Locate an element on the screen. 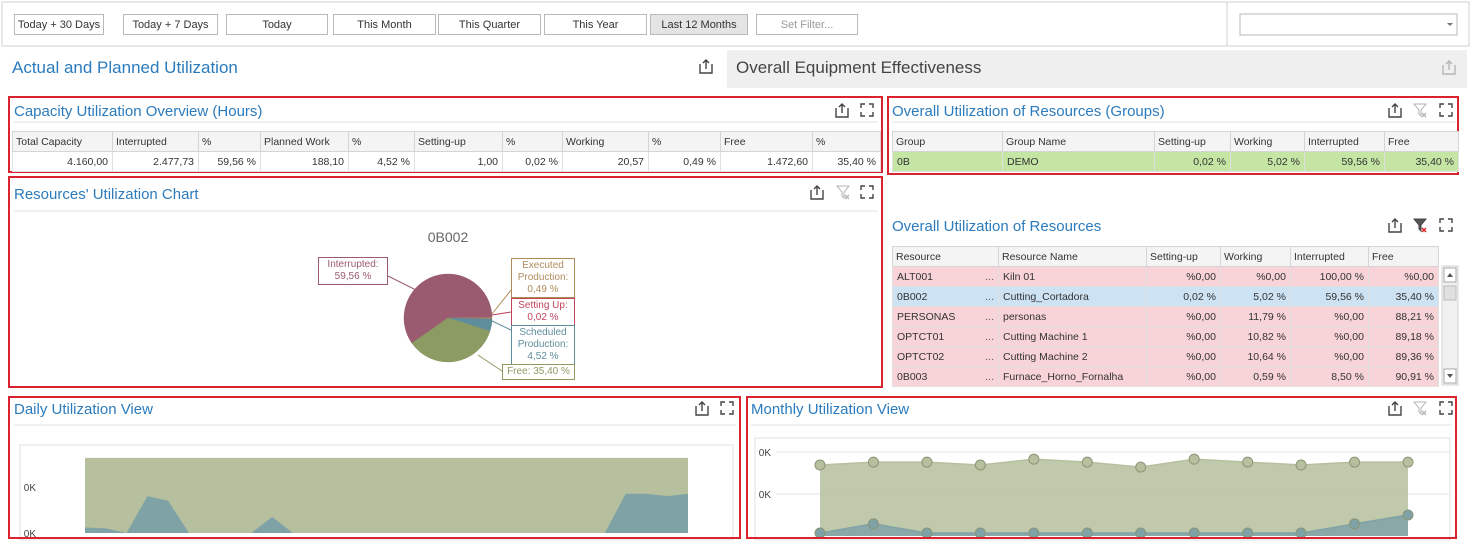  table-cell: 90,91 % is located at coordinates (1404, 377).